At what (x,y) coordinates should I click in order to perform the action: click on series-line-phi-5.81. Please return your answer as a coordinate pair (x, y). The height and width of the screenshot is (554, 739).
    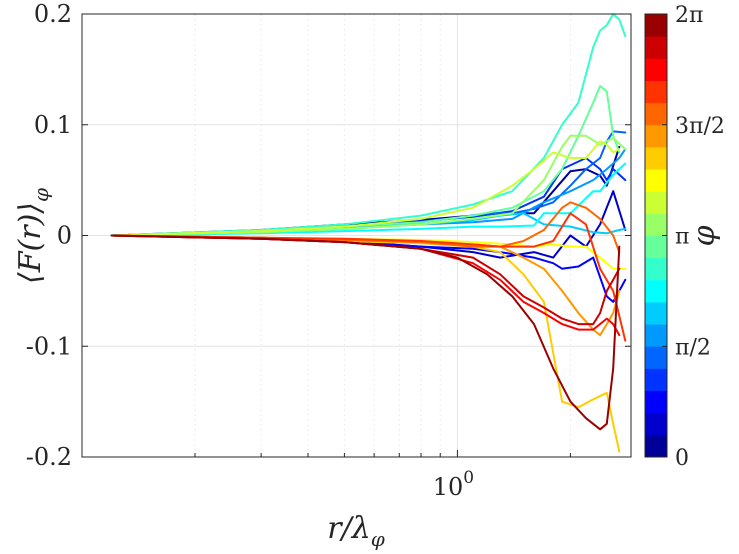
    Looking at the image, I should click on (365, 280).